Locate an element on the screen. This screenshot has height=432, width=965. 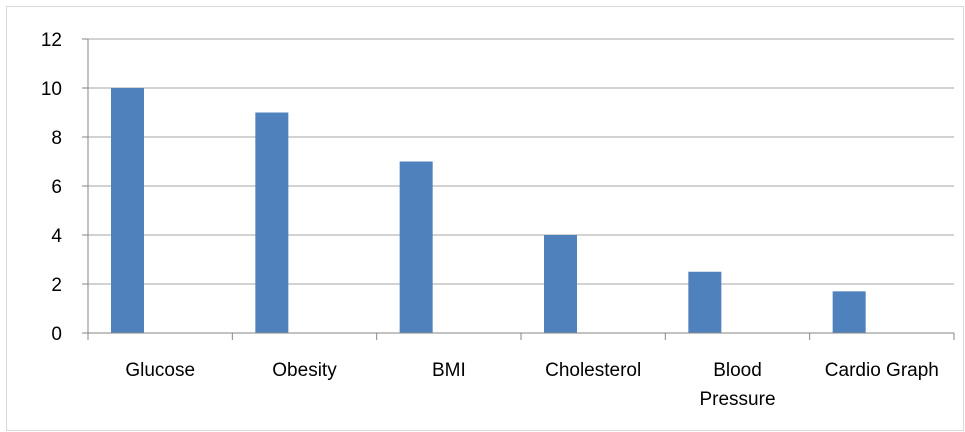
y-tick-label: 12 is located at coordinates (51, 40).